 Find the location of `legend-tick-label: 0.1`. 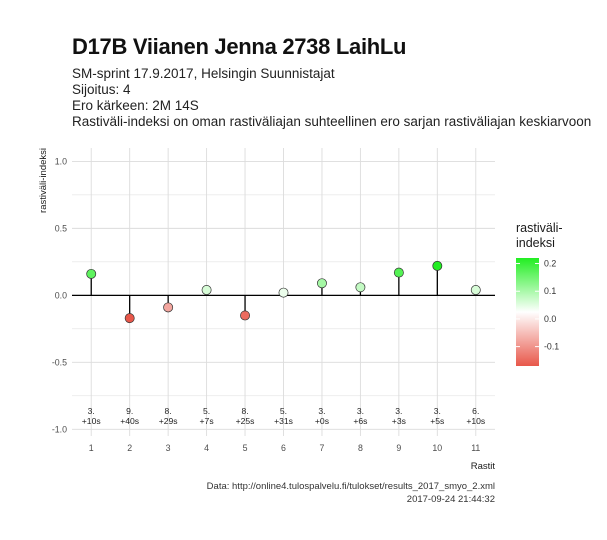

legend-tick-label: 0.1 is located at coordinates (550, 291).